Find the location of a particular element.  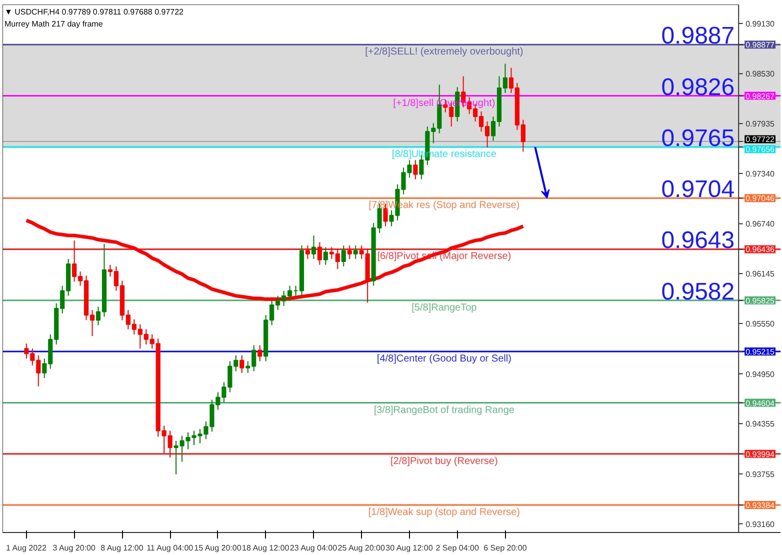

y-tick-label: 0.98267 is located at coordinates (761, 96).